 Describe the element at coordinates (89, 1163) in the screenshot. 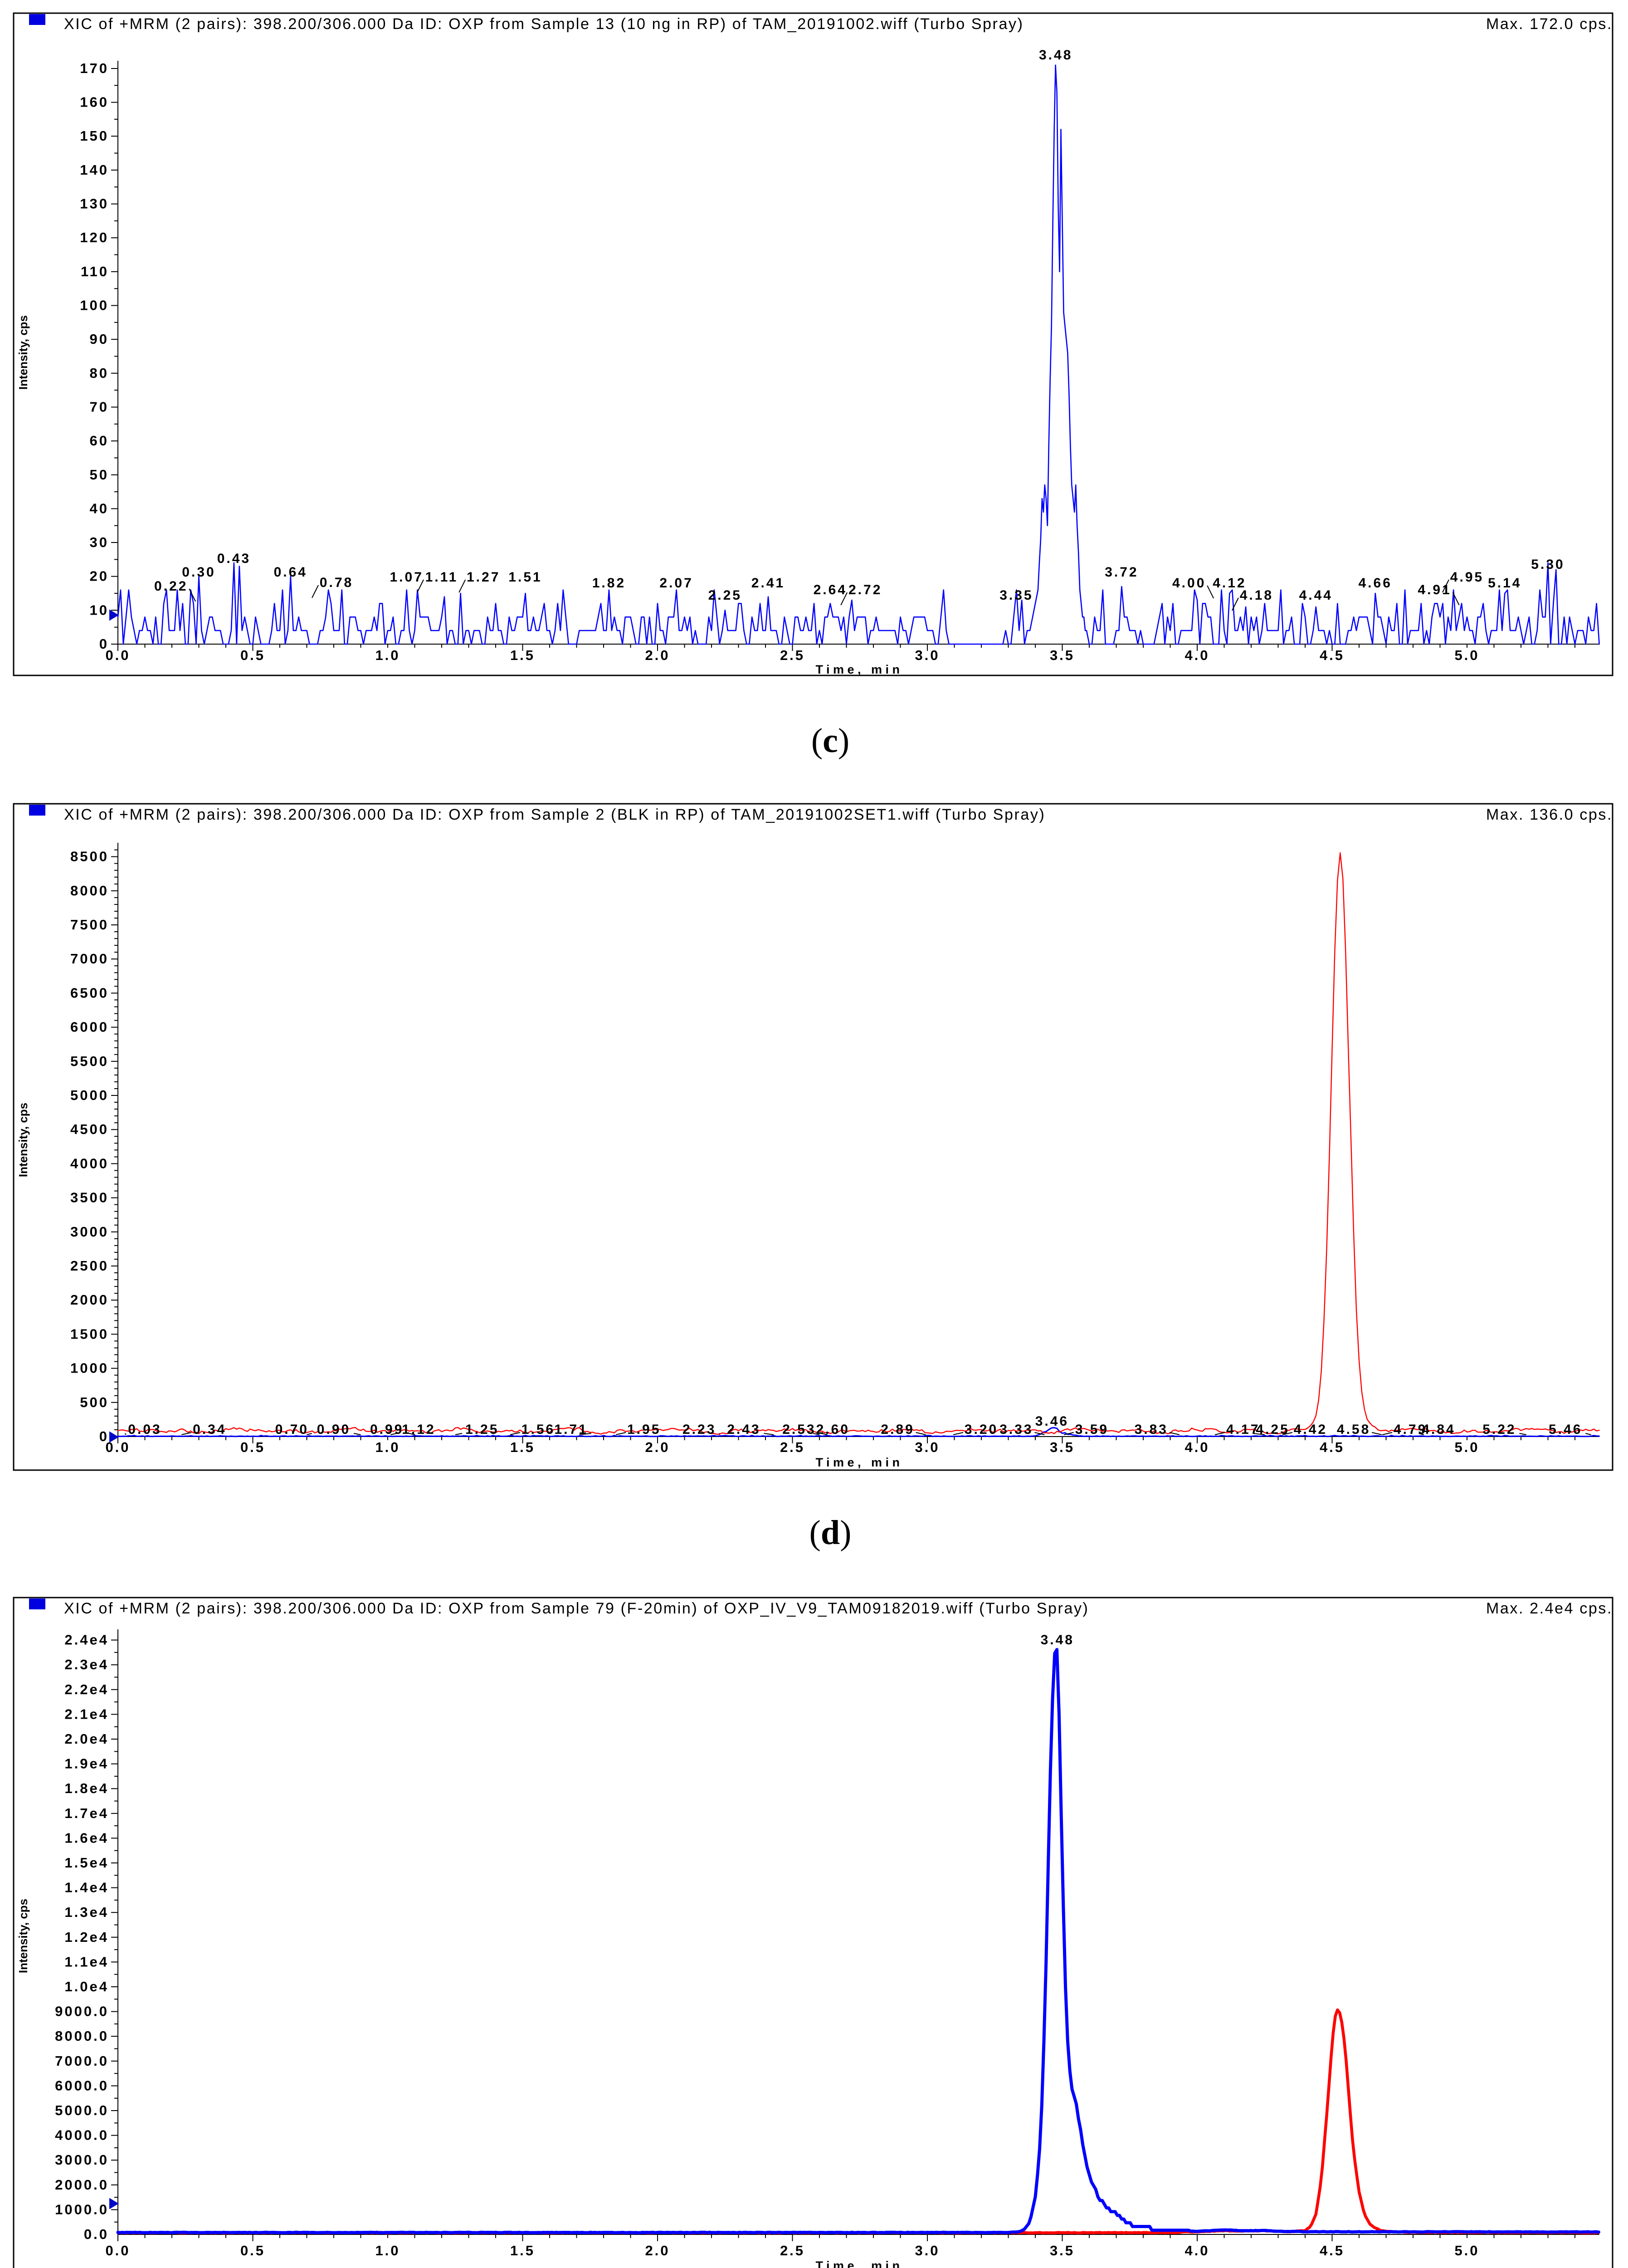

I see `svg-text: 4000` at that location.